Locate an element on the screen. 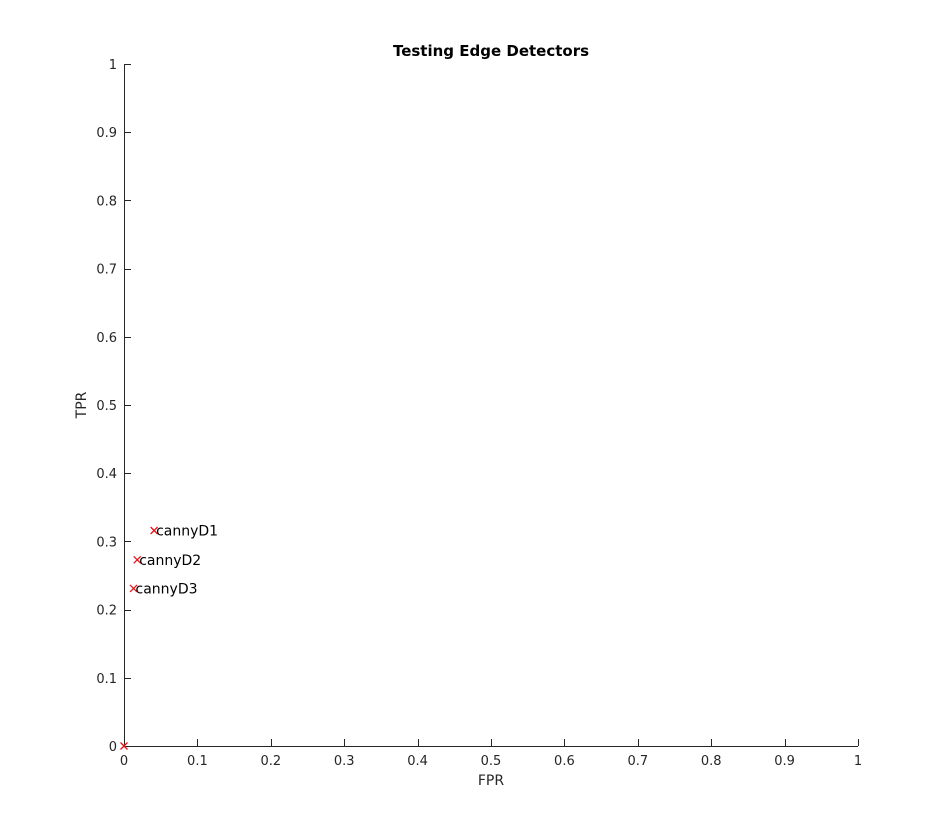 The height and width of the screenshot is (838, 949). point-label: cannyD2 is located at coordinates (170, 561).